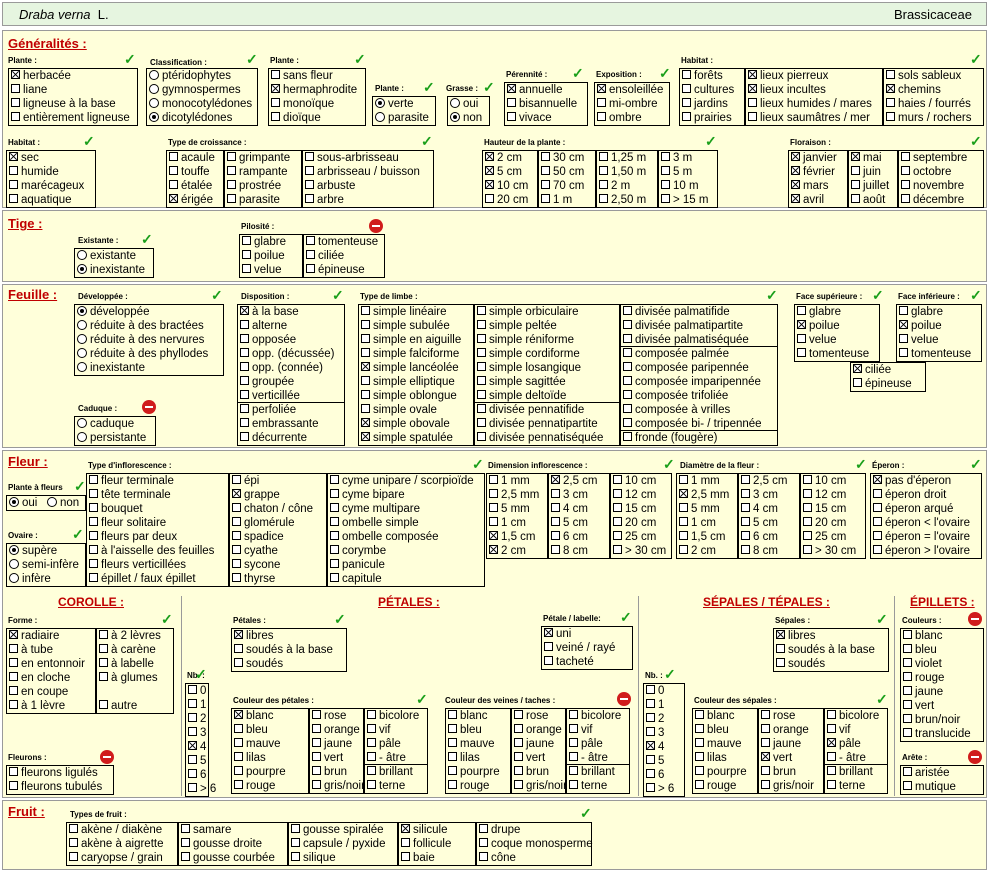 This screenshot has width=991, height=872. Describe the element at coordinates (509, 481) in the screenshot. I see `checkbox-option: 1 mm` at that location.